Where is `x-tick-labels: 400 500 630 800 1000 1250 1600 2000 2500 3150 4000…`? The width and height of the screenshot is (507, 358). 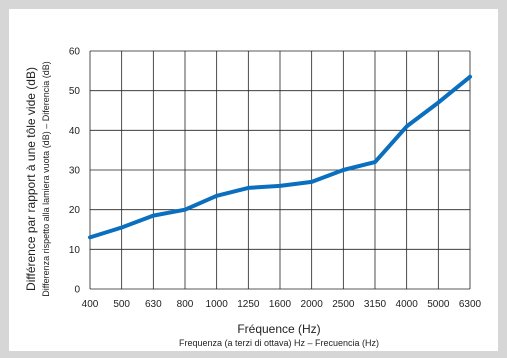
x-tick-labels: 400 500 630 800 1000 1250 1600 2000 2500 3150 4000… is located at coordinates (282, 304).